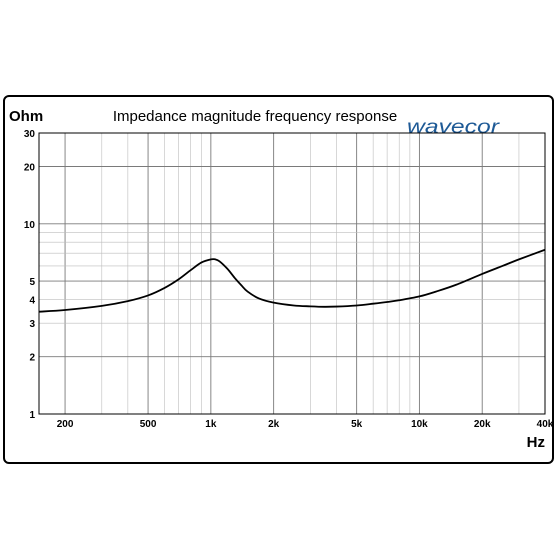 This screenshot has height=560, width=560. What do you see at coordinates (26, 116) in the screenshot?
I see `y-axis-unit: Ohm` at bounding box center [26, 116].